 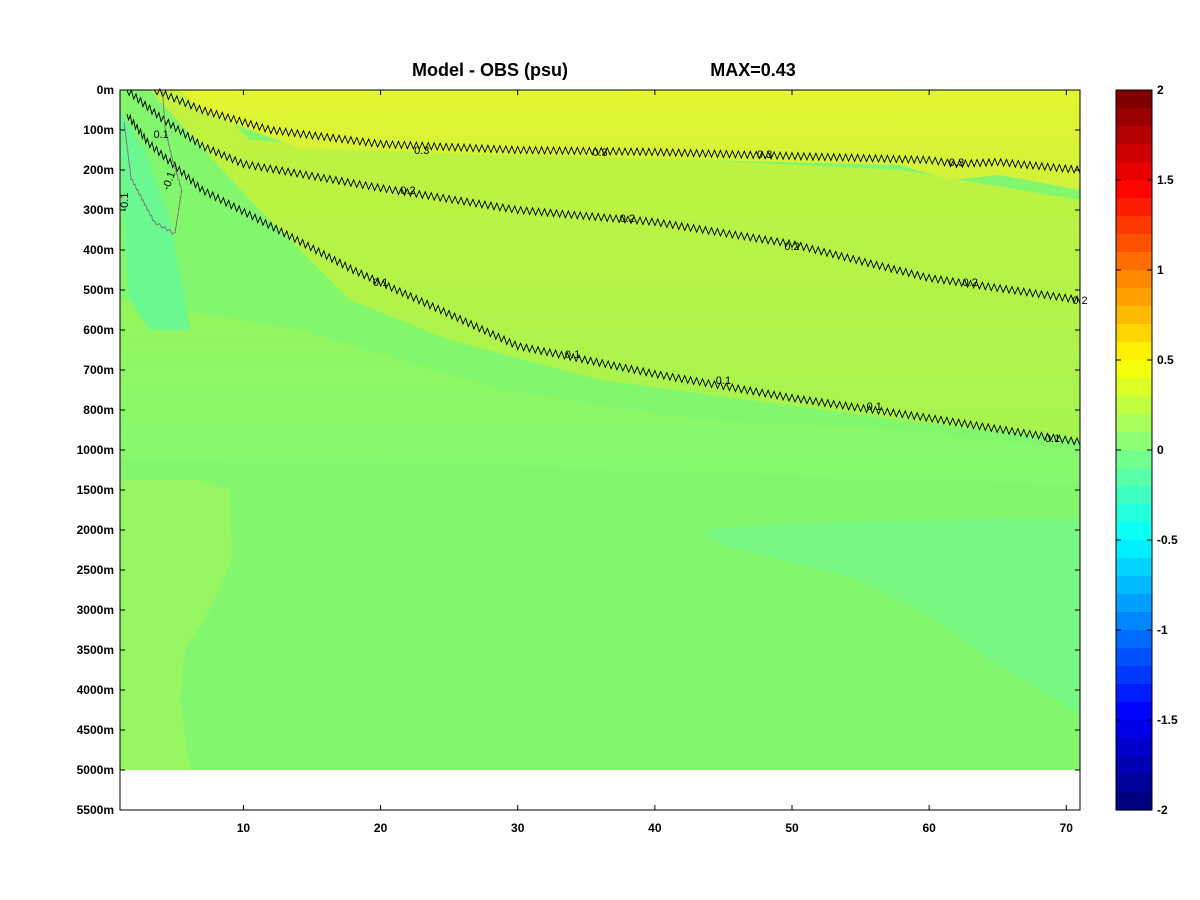 What do you see at coordinates (98, 250) in the screenshot?
I see `y-tick-label: 400m` at bounding box center [98, 250].